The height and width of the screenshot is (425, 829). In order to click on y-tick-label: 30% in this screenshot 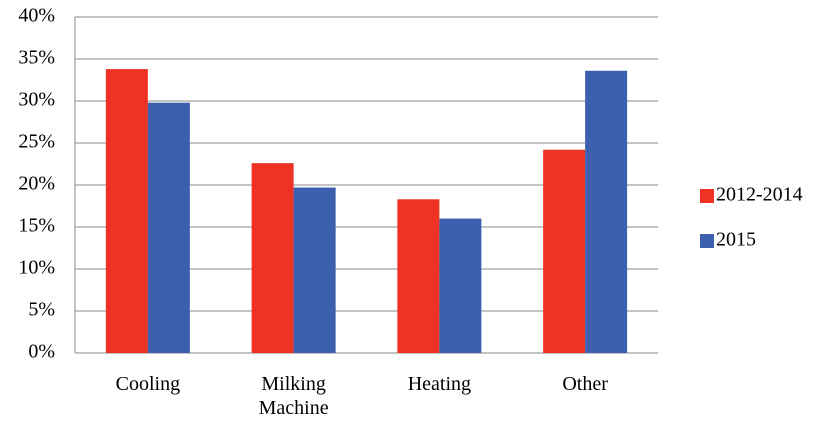, I will do `click(36, 100)`.